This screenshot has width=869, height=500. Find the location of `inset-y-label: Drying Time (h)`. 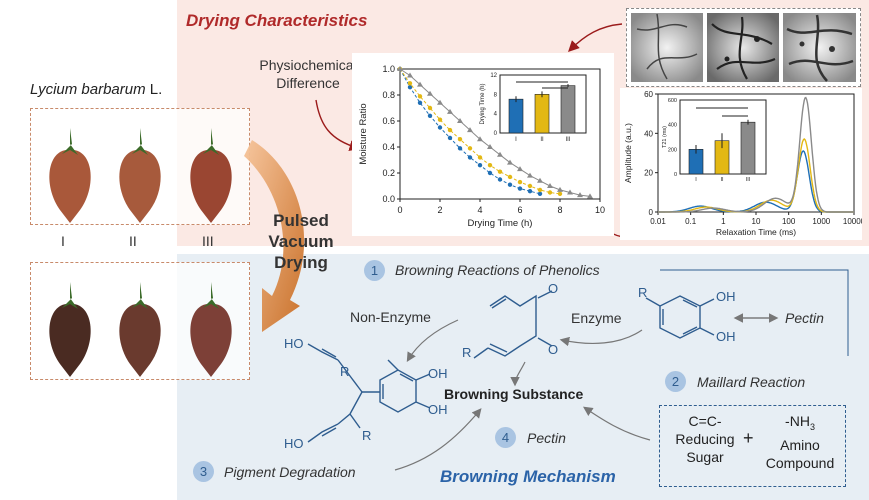

inset-y-label: Drying Time (h) is located at coordinates (483, 103).